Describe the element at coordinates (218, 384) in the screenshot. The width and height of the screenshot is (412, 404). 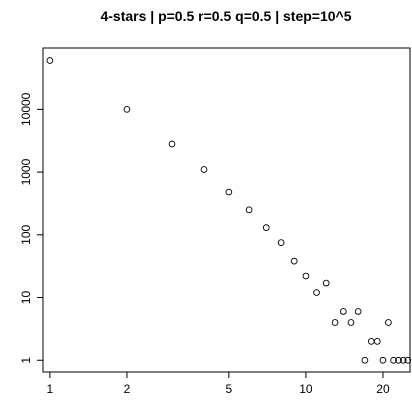
I see `x-axis: 1 2 5 10 20` at that location.